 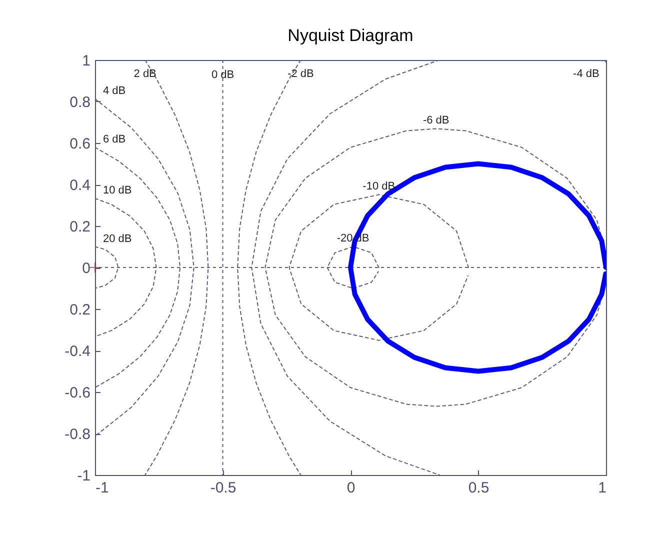 What do you see at coordinates (114, 139) in the screenshot?
I see `annotation: 6 dB` at bounding box center [114, 139].